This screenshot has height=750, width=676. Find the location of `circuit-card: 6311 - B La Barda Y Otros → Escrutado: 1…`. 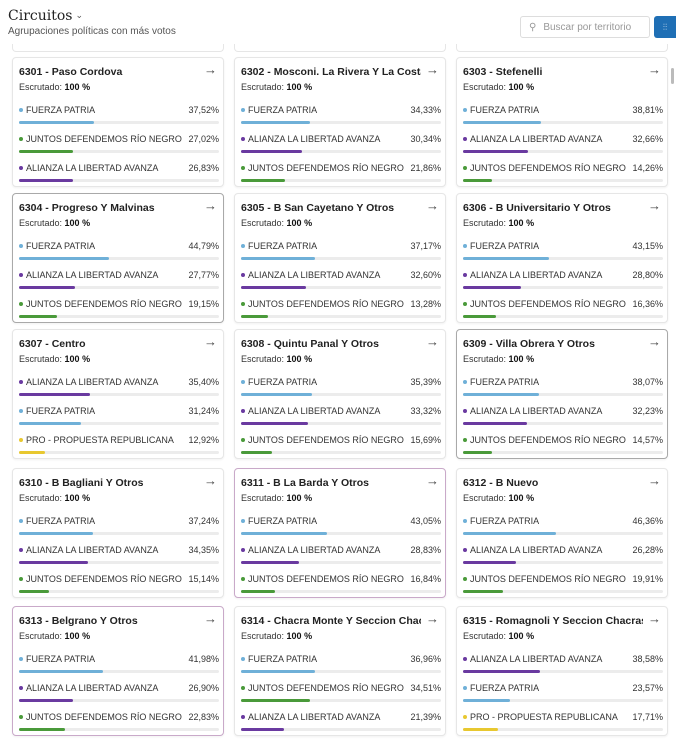

circuit-card: 6311 - B La Barda Y Otros → Escrutado: 1… is located at coordinates (340, 533).